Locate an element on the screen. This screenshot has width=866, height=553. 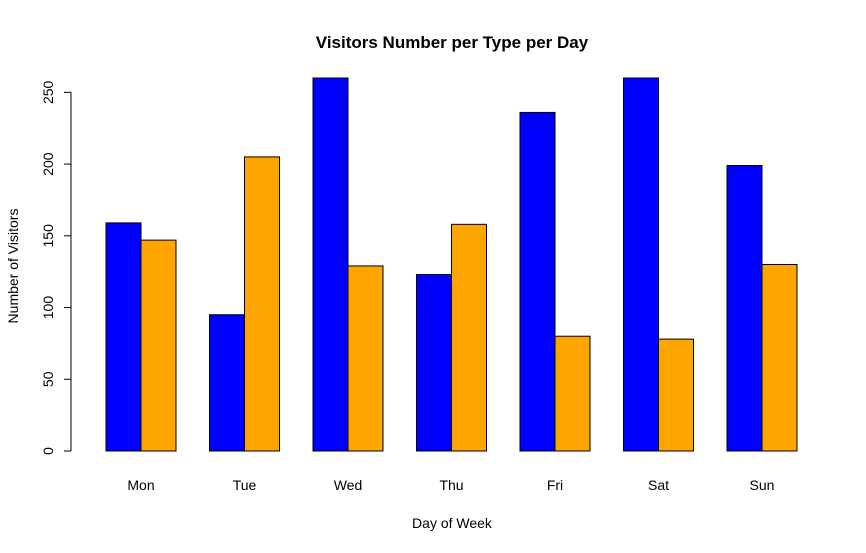
x-tick-label-fri: Fri is located at coordinates (555, 485).